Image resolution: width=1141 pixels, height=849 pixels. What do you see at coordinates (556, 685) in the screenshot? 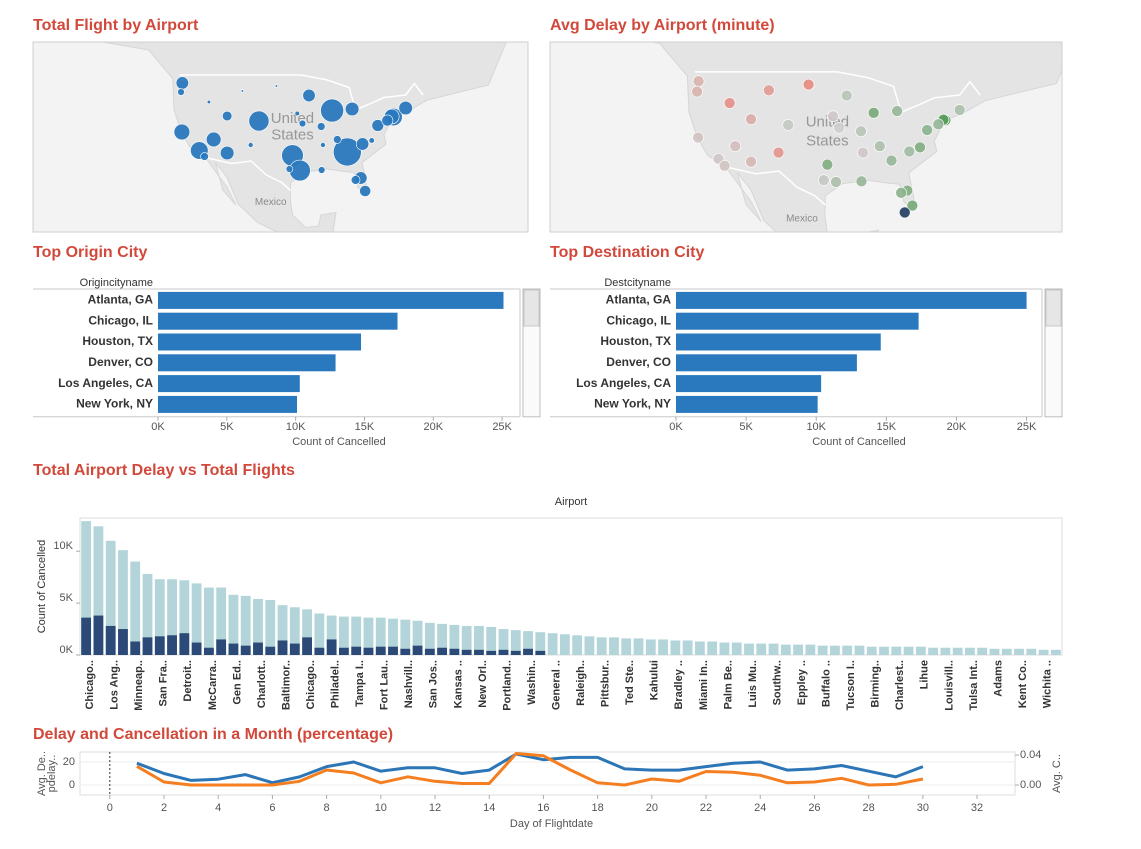
I see `x-tick-label: General ..` at bounding box center [556, 685].